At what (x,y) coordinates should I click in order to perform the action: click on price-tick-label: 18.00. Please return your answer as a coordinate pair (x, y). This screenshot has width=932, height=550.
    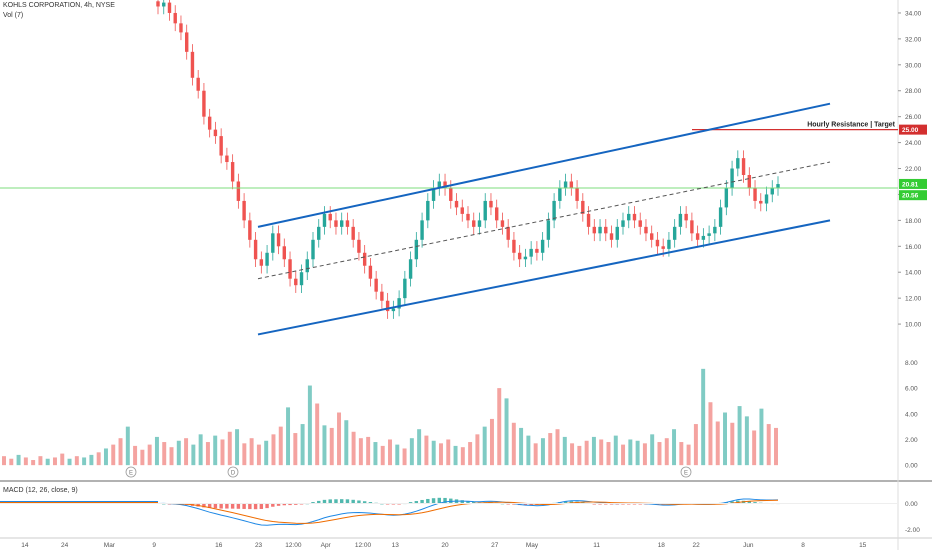
    Looking at the image, I should click on (913, 221).